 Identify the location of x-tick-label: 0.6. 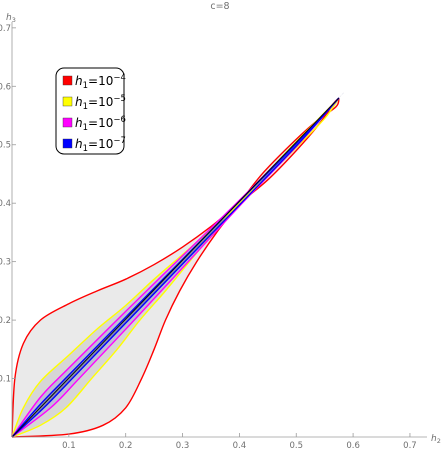
(353, 446).